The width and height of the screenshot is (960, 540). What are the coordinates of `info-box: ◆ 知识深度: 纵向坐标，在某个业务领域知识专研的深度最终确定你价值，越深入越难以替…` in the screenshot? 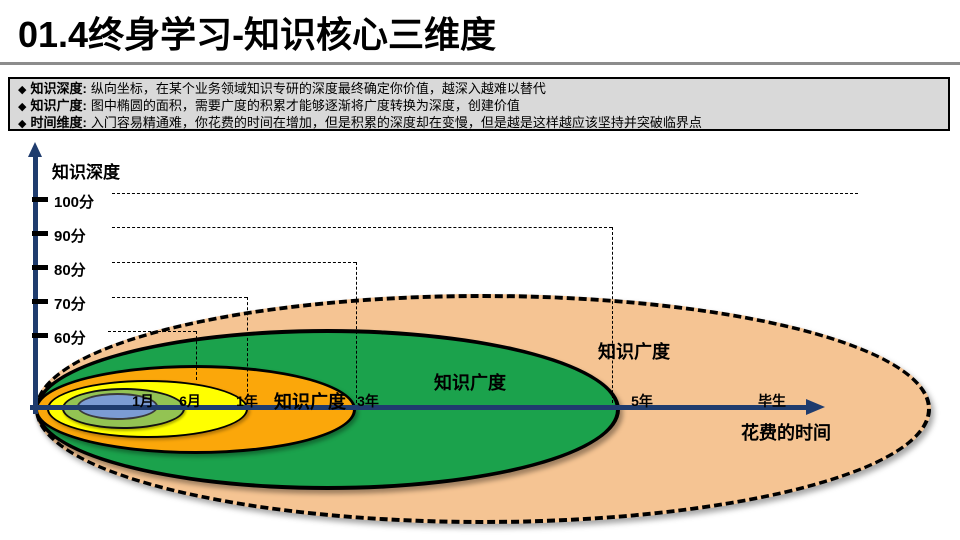 It's located at (479, 104).